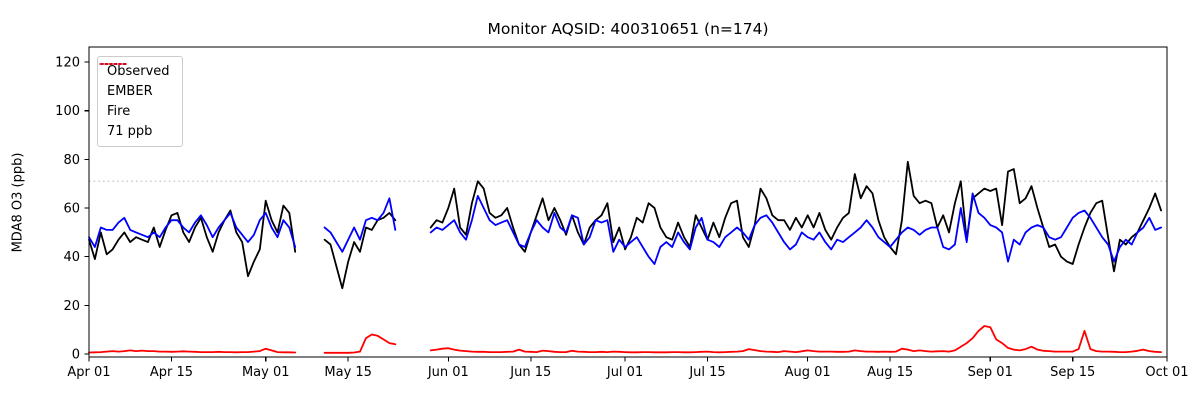 This screenshot has width=1200, height=400. What do you see at coordinates (448, 372) in the screenshot?
I see `x-tick-label: Jun 01` at bounding box center [448, 372].